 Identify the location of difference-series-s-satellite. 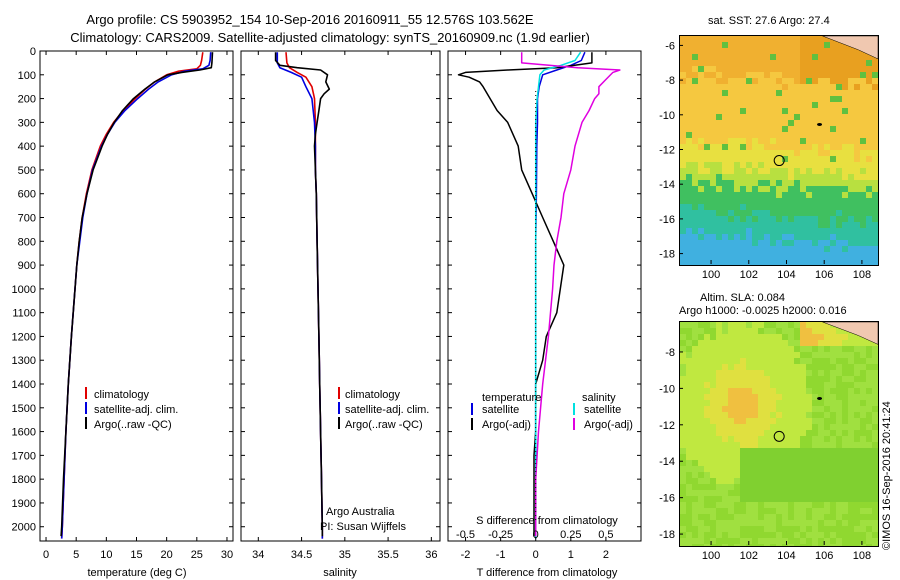
(558, 295).